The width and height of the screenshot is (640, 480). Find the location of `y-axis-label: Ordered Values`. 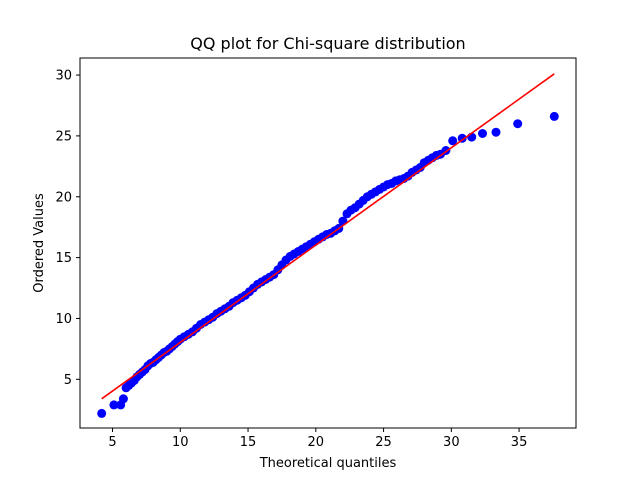

y-axis-label: Ordered Values is located at coordinates (39, 243).